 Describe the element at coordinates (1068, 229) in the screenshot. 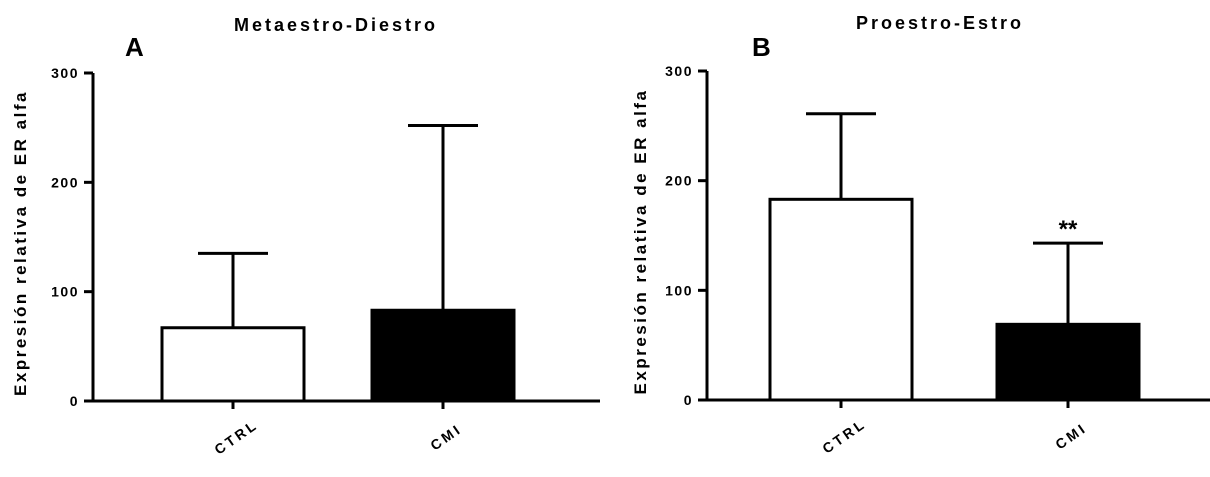

I see `significance-annotation: **` at that location.